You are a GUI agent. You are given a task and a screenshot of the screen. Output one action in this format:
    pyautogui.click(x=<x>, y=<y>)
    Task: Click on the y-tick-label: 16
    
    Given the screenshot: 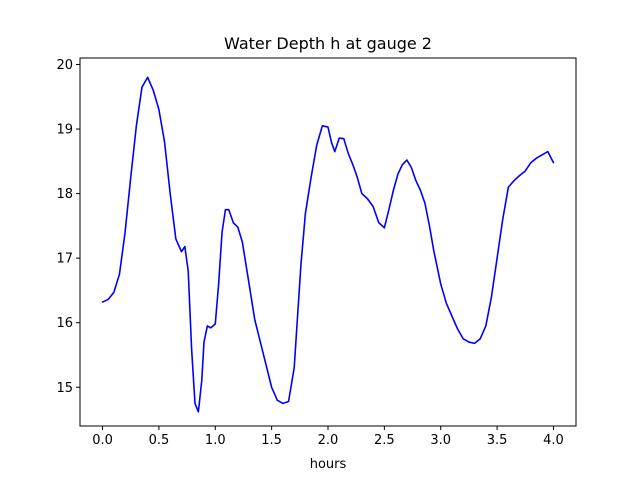 What is the action you would take?
    pyautogui.click(x=64, y=323)
    